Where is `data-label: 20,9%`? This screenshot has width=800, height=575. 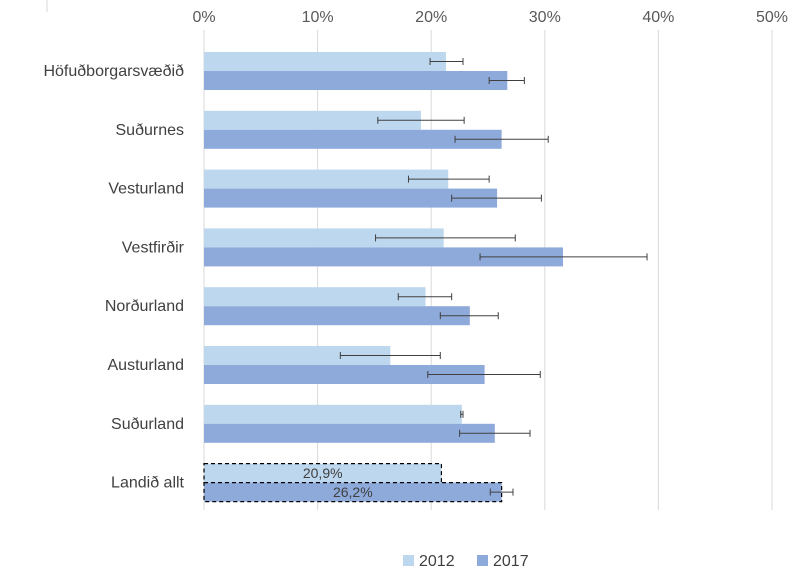 data-label: 20,9% is located at coordinates (323, 473).